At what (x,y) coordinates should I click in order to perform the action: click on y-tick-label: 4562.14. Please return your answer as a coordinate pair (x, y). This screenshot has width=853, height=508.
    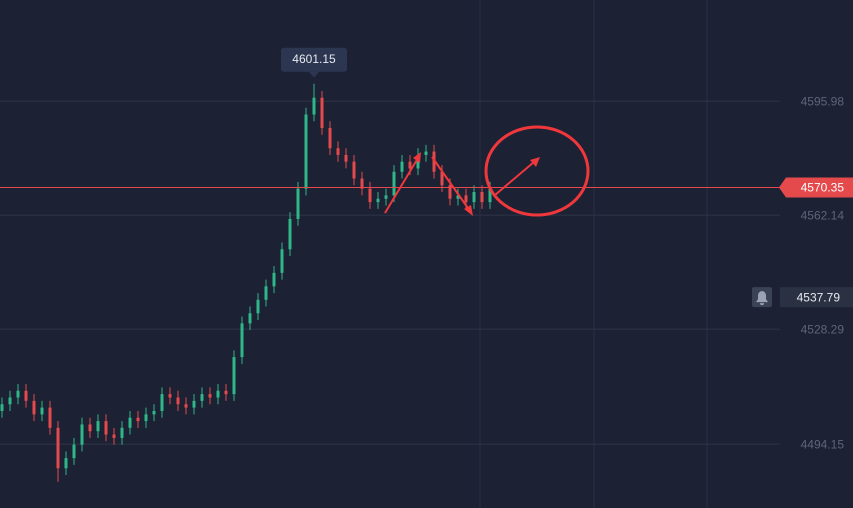
    Looking at the image, I should click on (823, 215).